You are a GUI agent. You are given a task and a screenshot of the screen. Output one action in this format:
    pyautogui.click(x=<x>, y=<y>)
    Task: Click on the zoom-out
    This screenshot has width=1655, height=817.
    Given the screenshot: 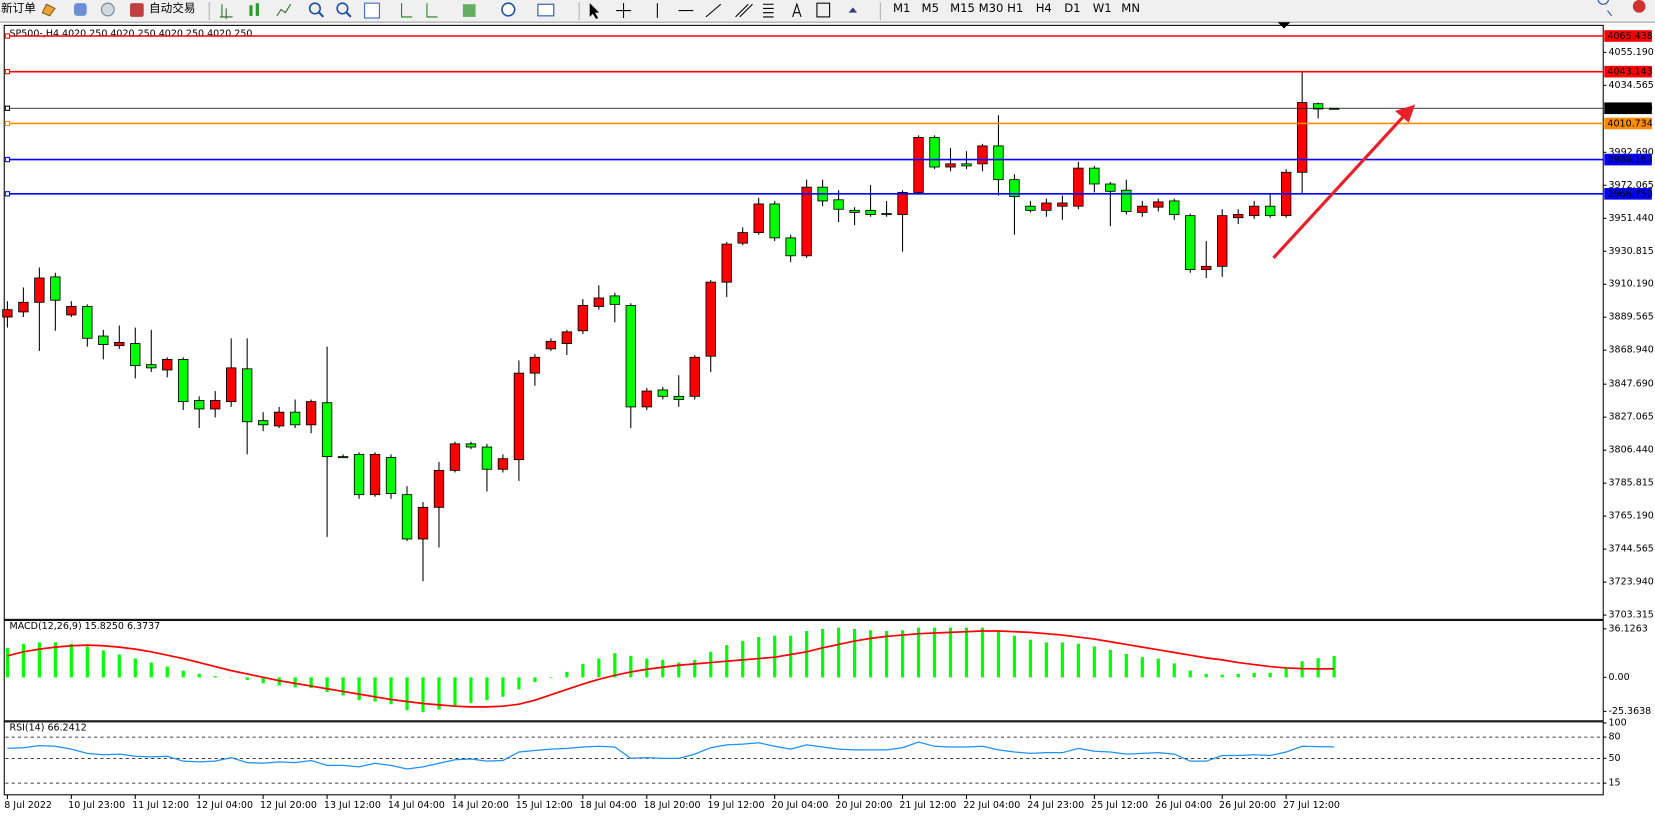 What is the action you would take?
    pyautogui.click(x=342, y=8)
    